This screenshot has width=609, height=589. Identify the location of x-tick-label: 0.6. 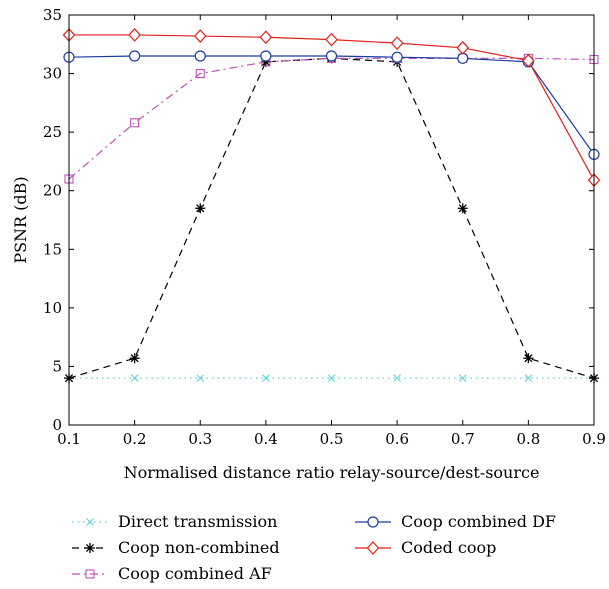
(397, 439).